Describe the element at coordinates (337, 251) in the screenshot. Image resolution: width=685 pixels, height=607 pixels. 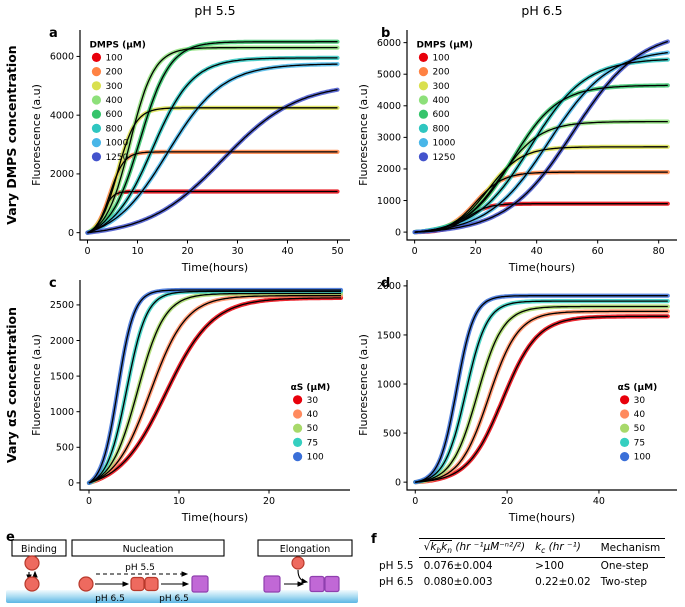
I see `x-tick-label: 50` at that location.